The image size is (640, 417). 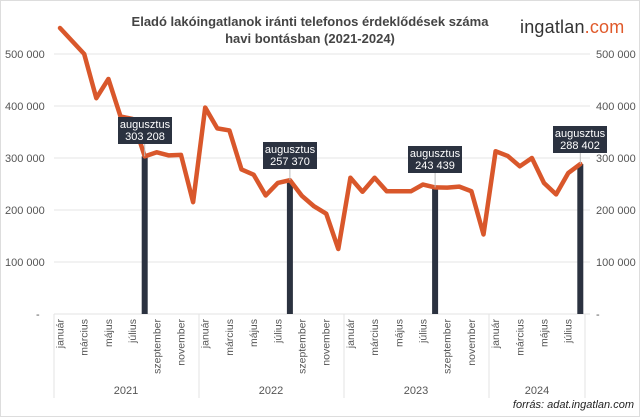 I want to click on highlight-value: 257 370, so click(x=290, y=162).